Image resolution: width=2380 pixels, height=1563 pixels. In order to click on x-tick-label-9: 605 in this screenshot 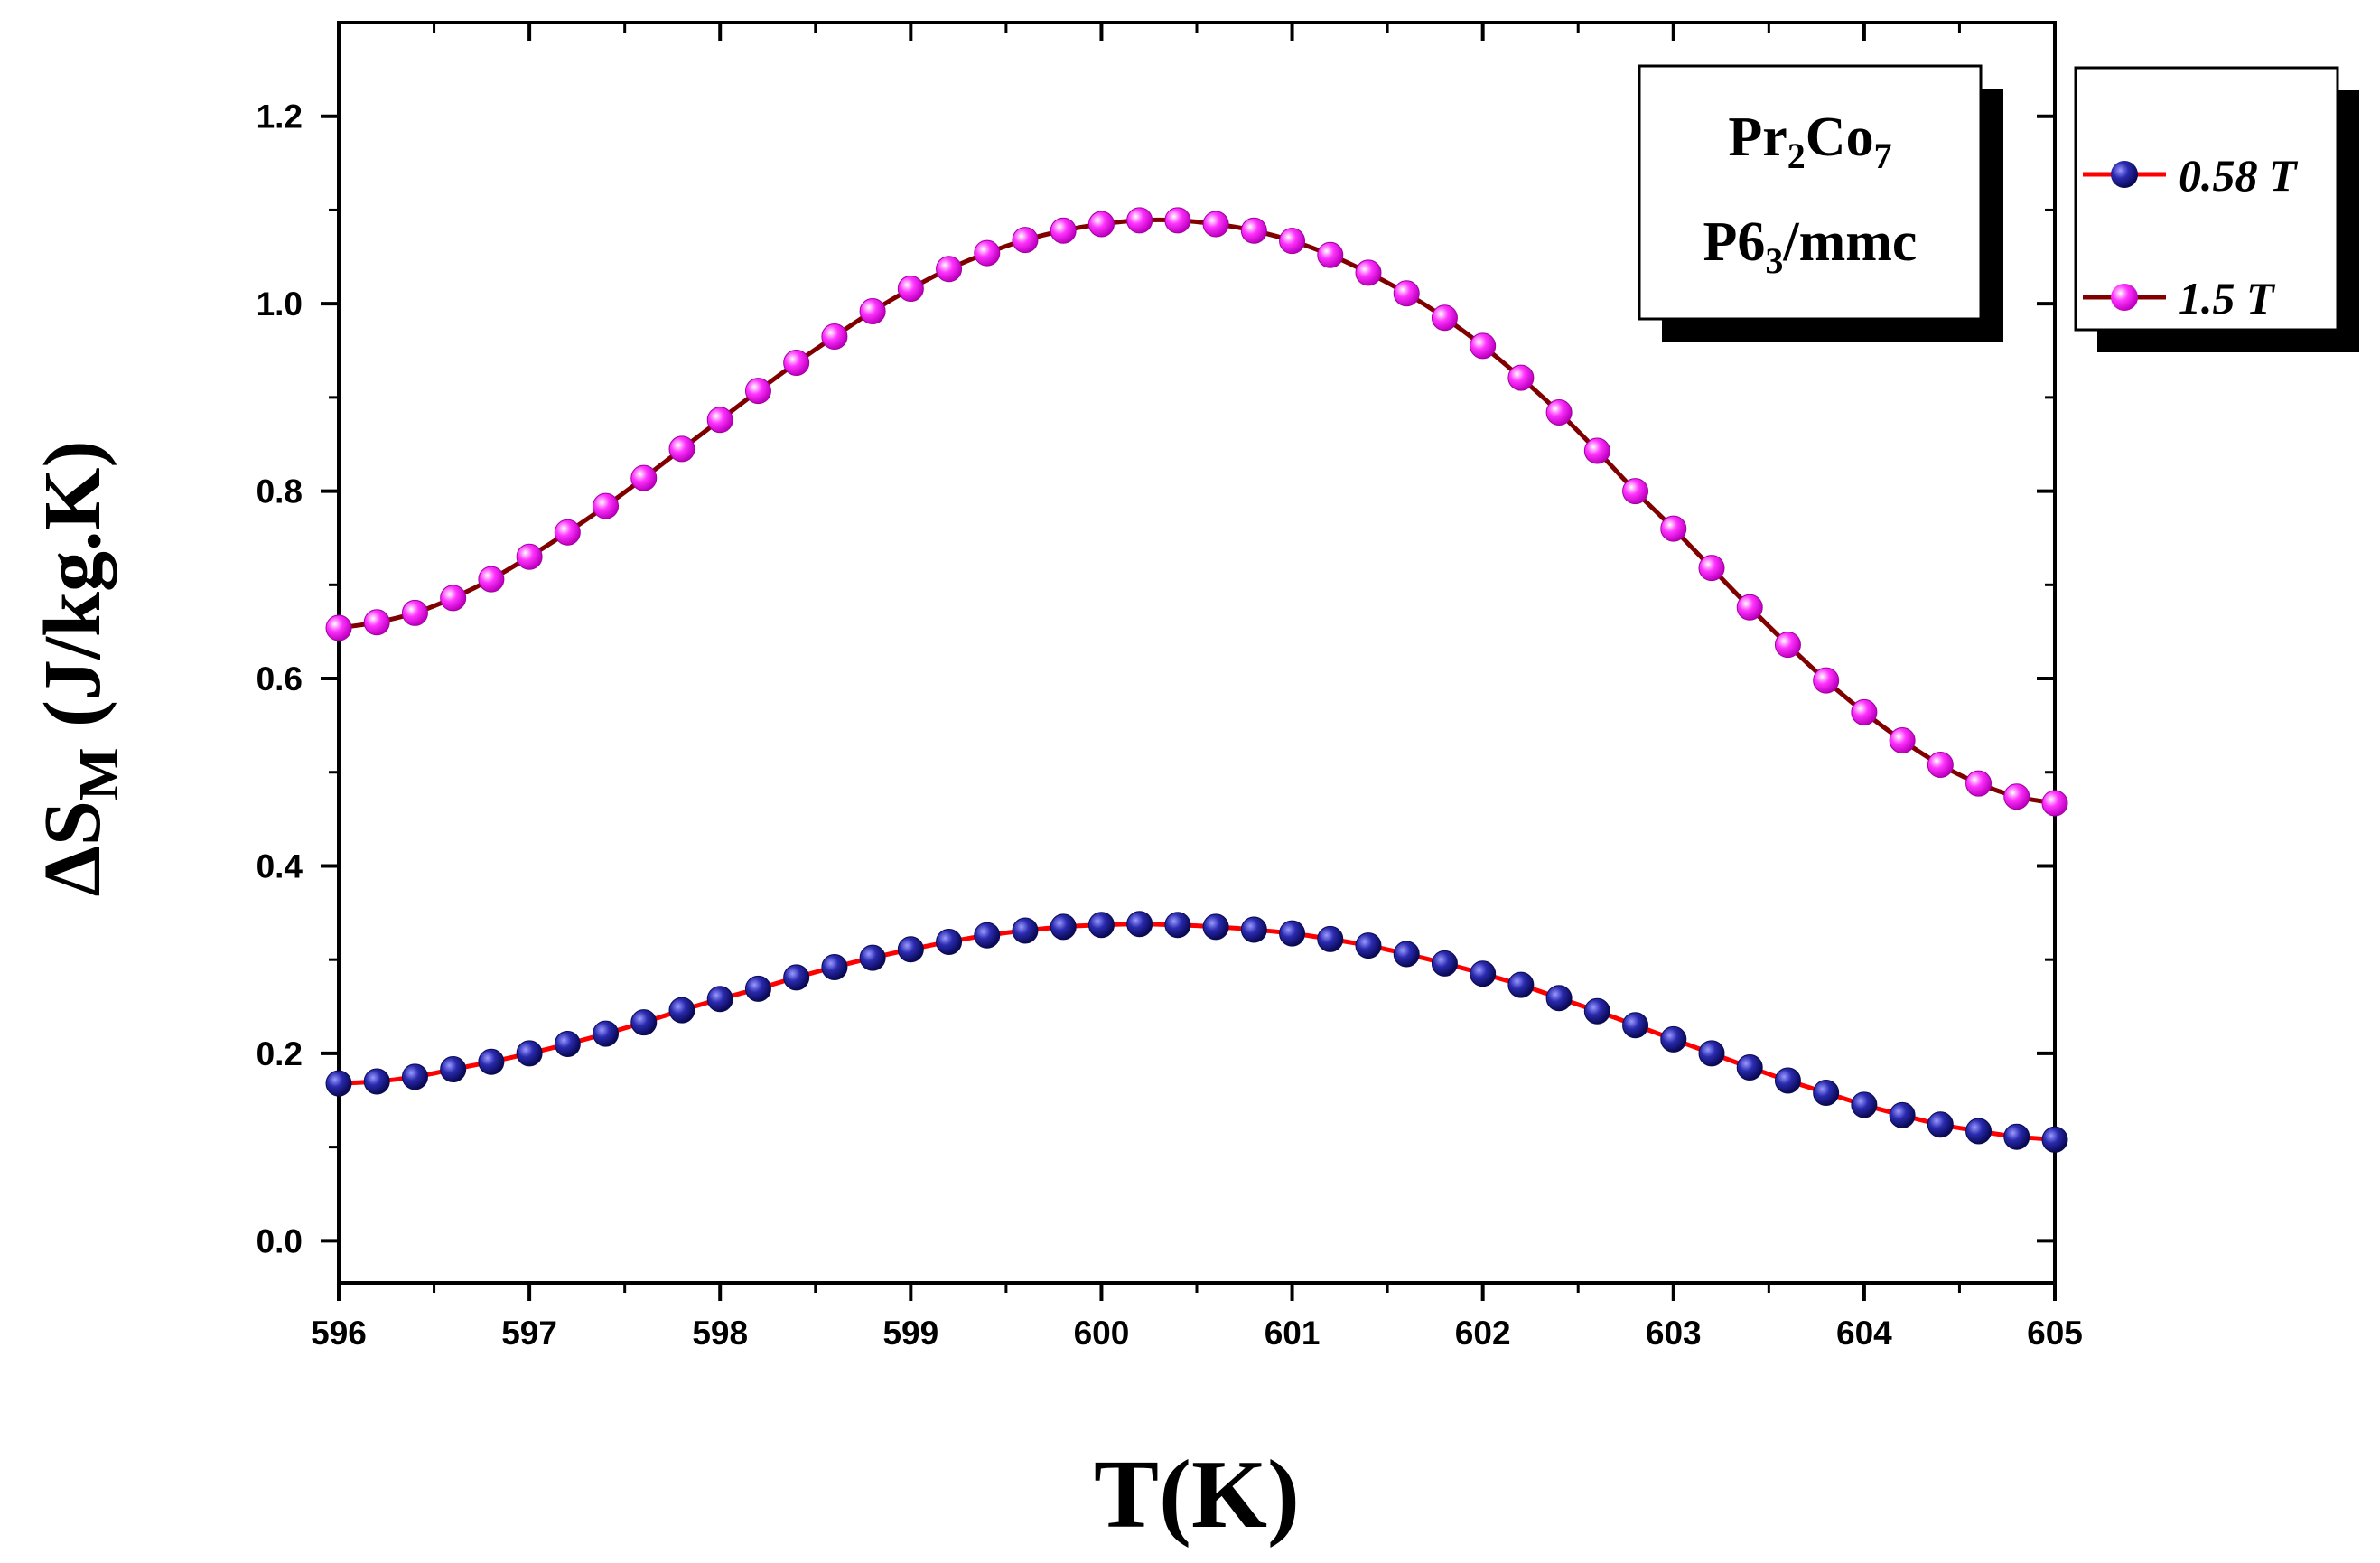, I will do `click(2055, 1333)`.